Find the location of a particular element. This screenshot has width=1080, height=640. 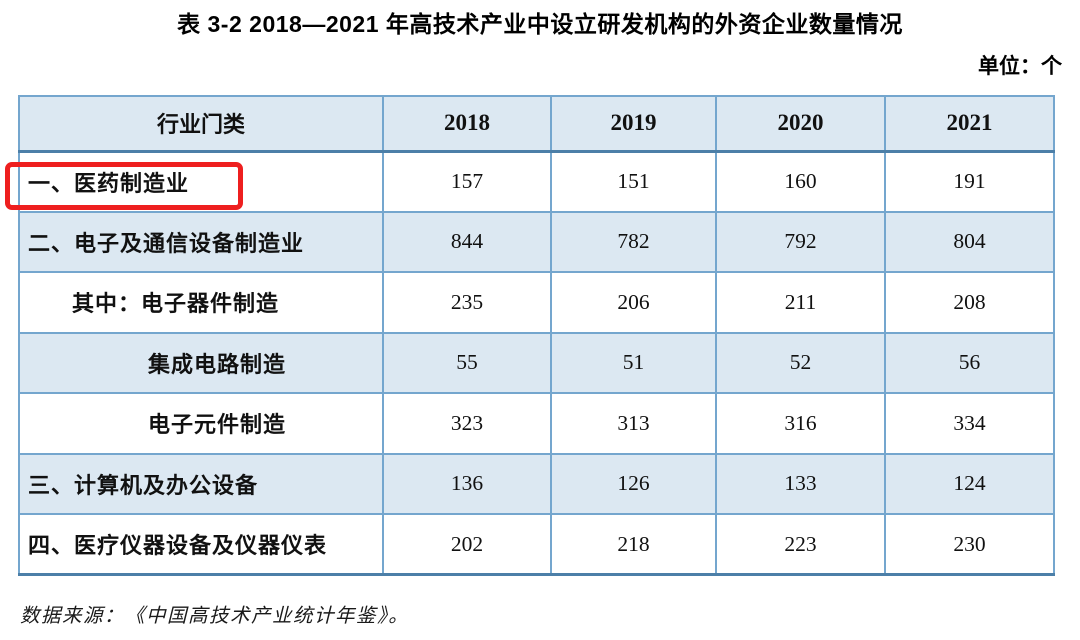

value-cell: 160 is located at coordinates (800, 181).